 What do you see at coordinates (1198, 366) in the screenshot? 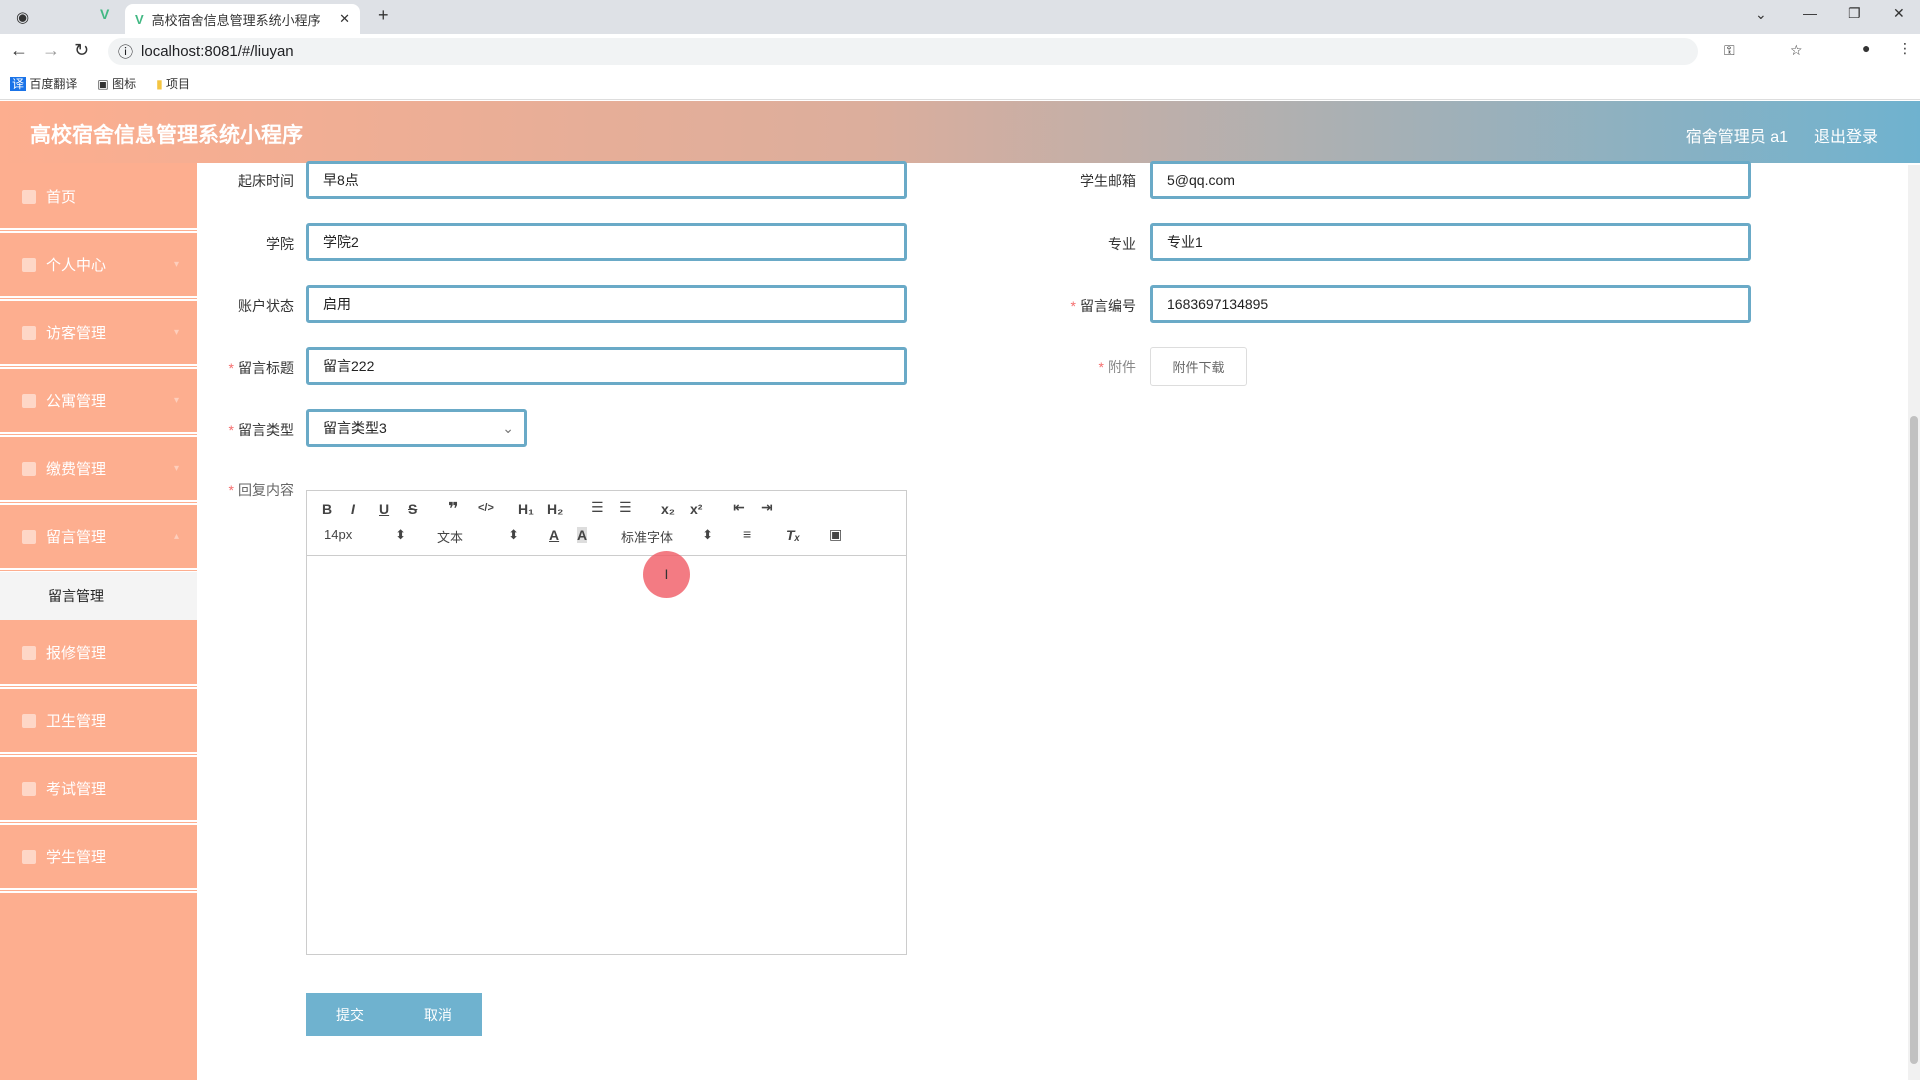
I see `download-attachment-button: 附件下载` at bounding box center [1198, 366].